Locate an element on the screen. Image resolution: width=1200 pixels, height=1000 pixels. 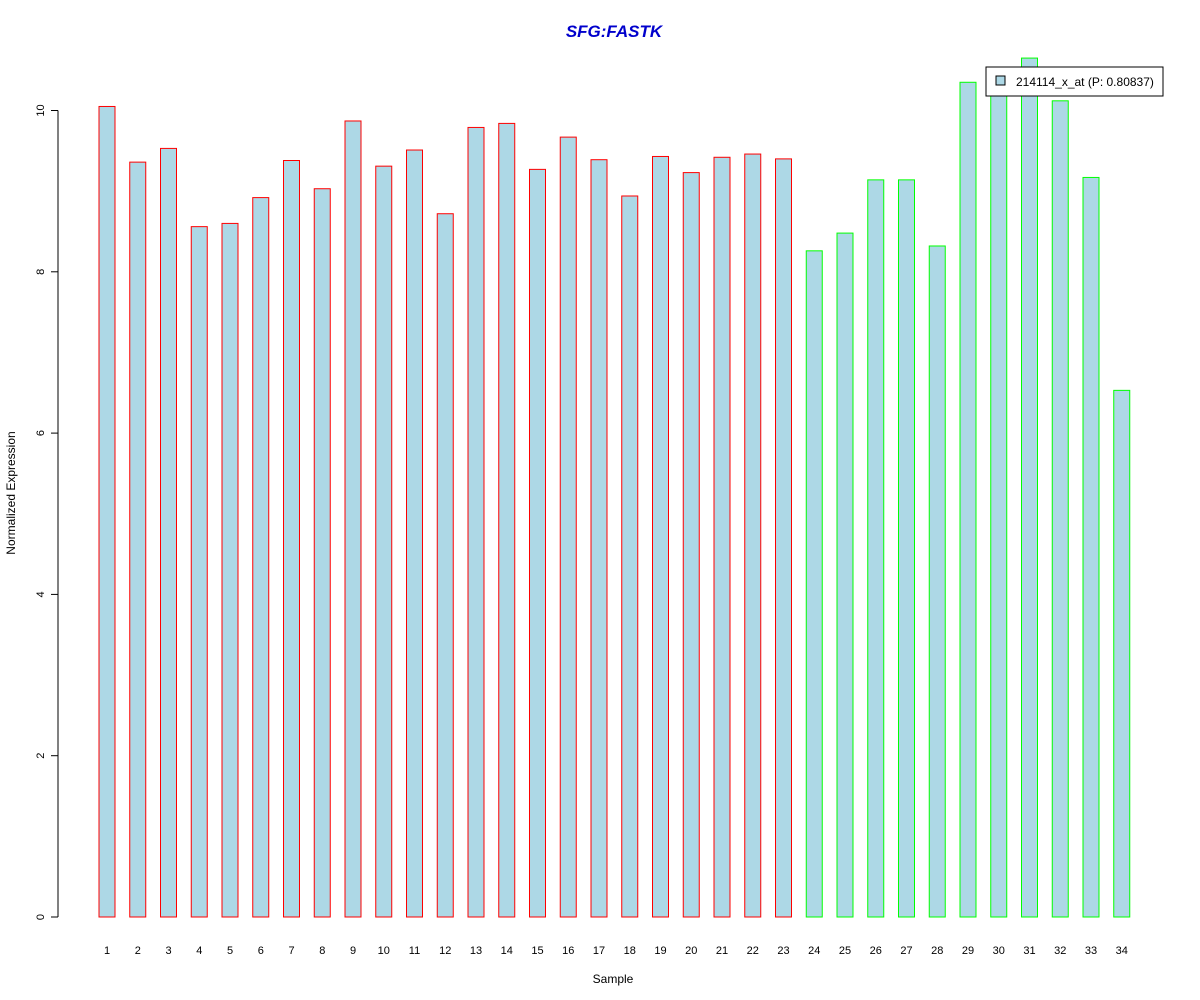
x-tick-label: 25 is located at coordinates (845, 951).